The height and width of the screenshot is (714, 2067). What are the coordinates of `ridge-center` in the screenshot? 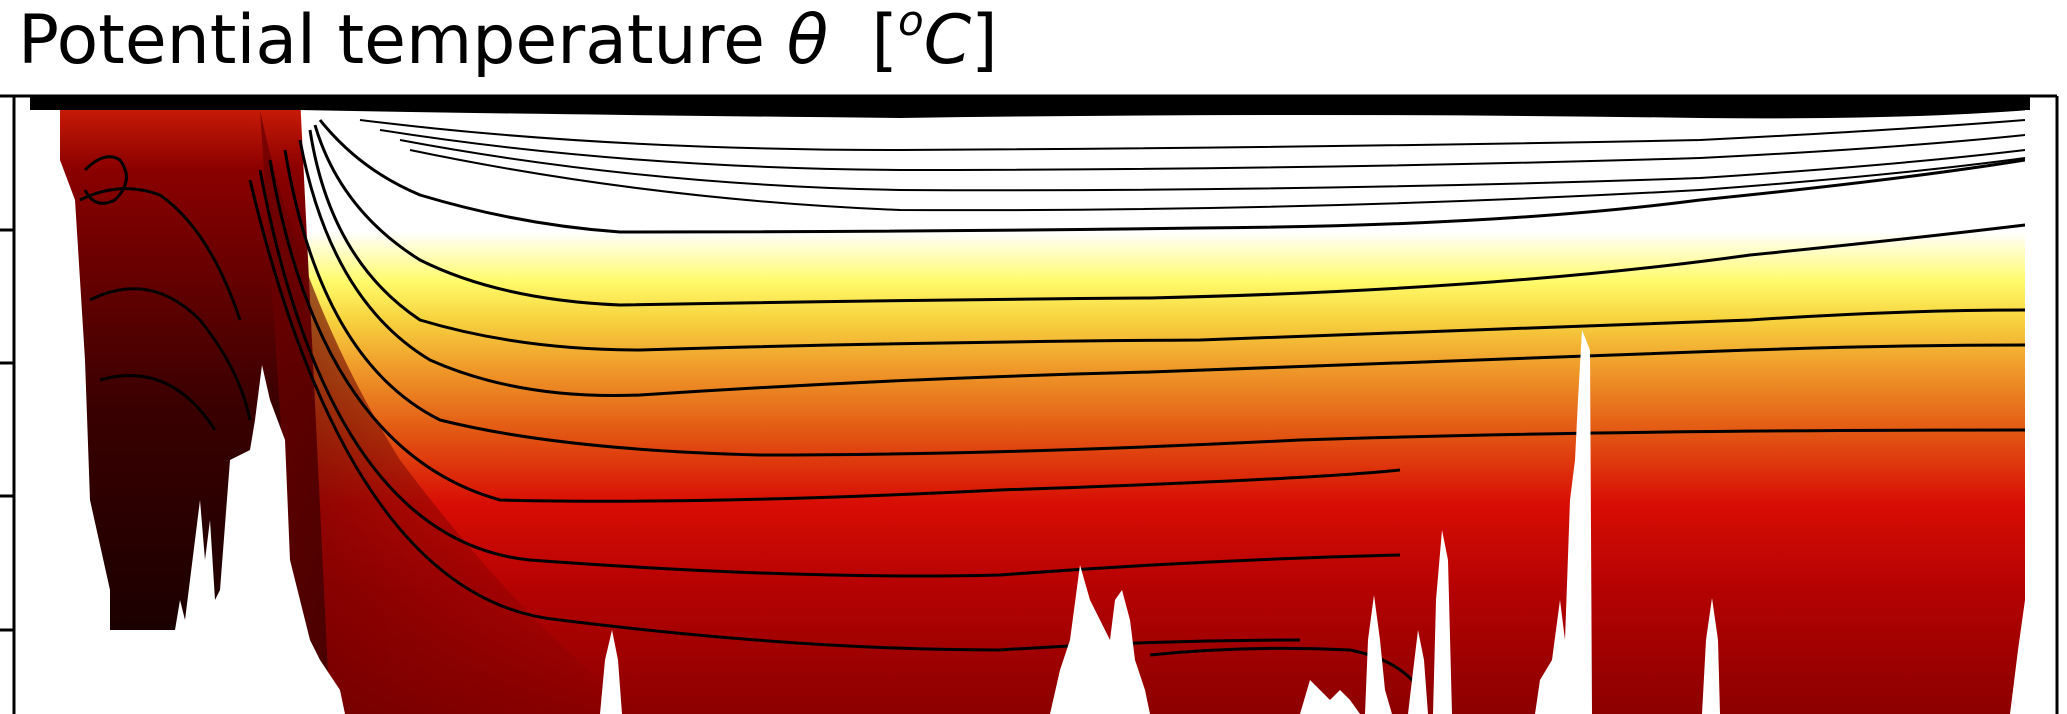 It's located at (1100, 639).